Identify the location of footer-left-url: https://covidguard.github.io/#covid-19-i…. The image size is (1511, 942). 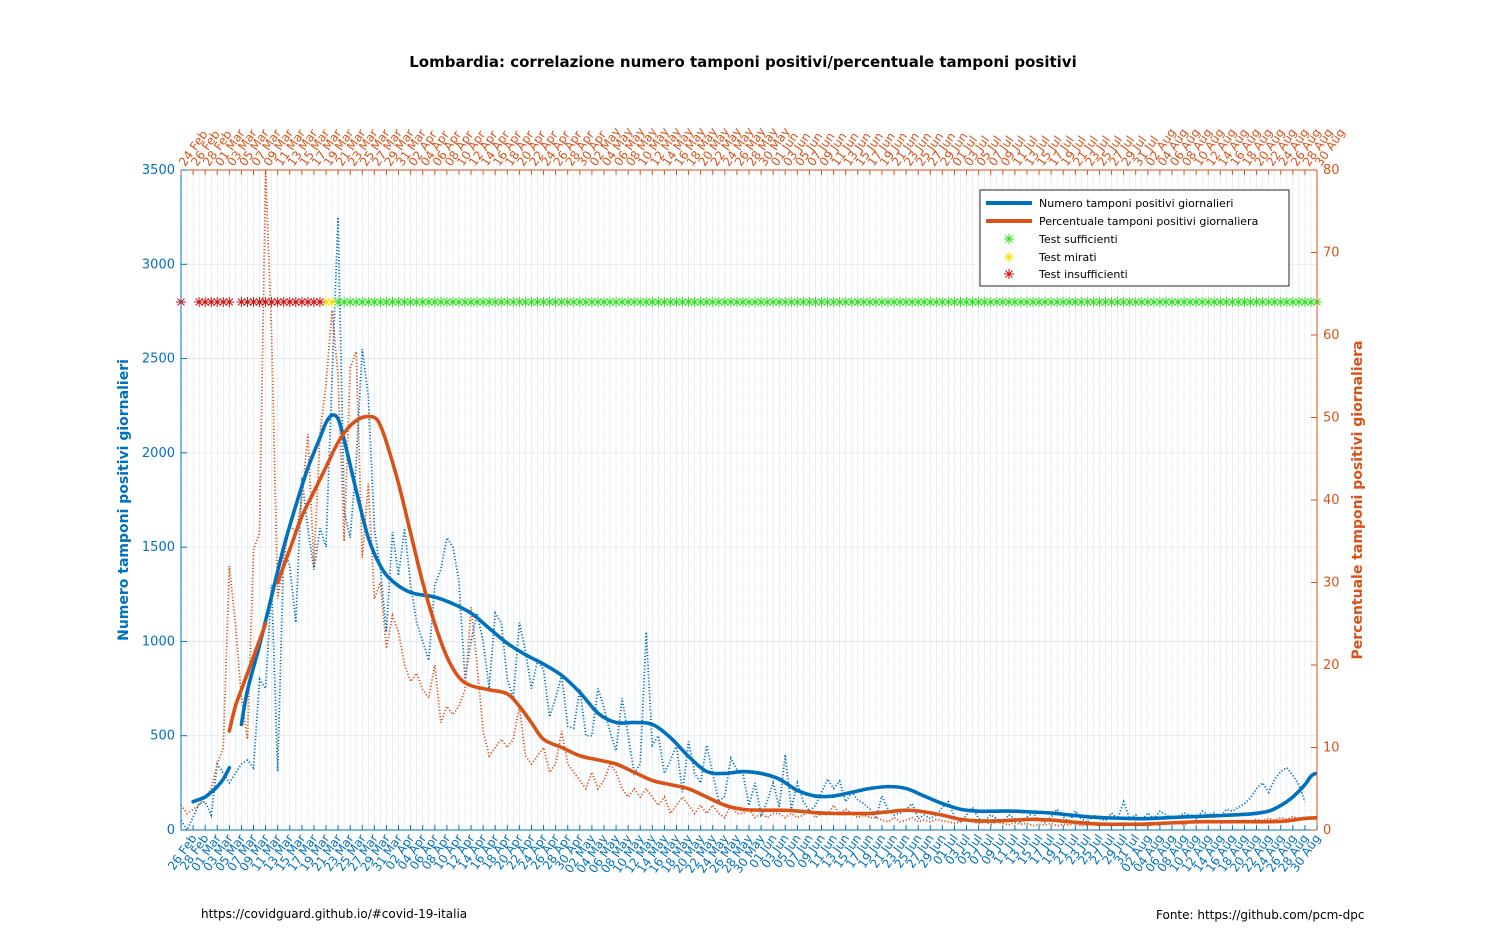
(334, 914).